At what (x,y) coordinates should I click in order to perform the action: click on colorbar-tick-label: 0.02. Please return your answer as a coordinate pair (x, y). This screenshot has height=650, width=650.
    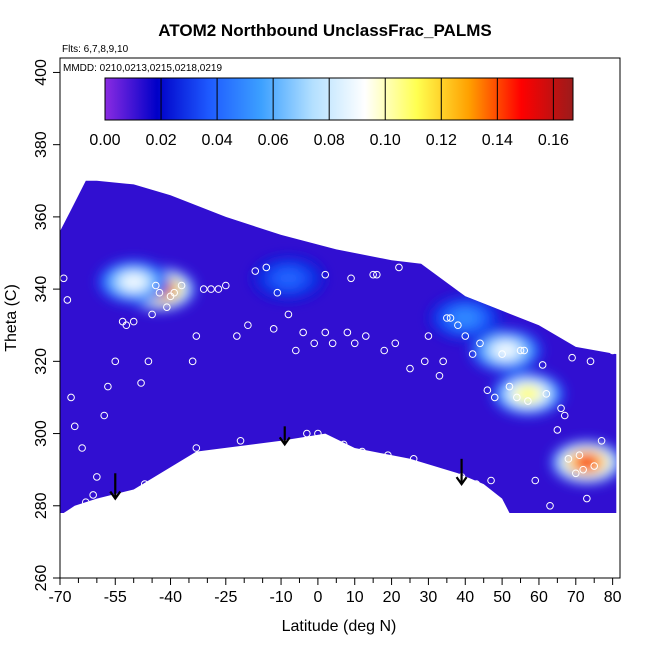
    Looking at the image, I should click on (160, 140).